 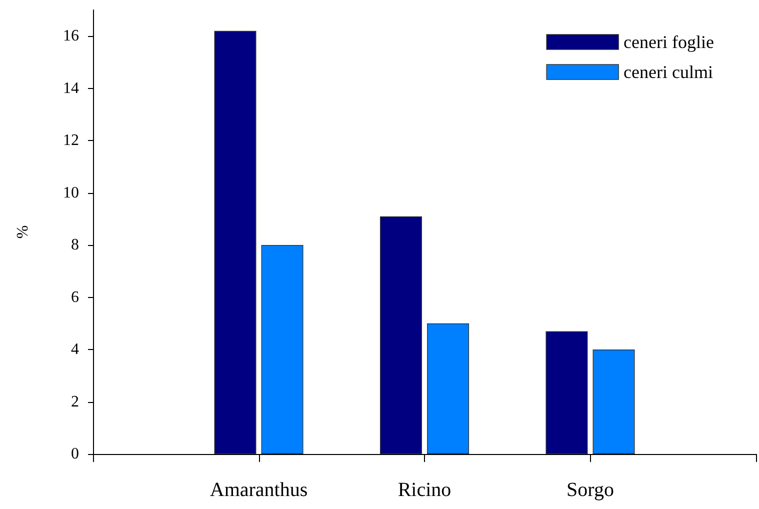 I want to click on y-tick-label: 2, so click(x=75, y=401).